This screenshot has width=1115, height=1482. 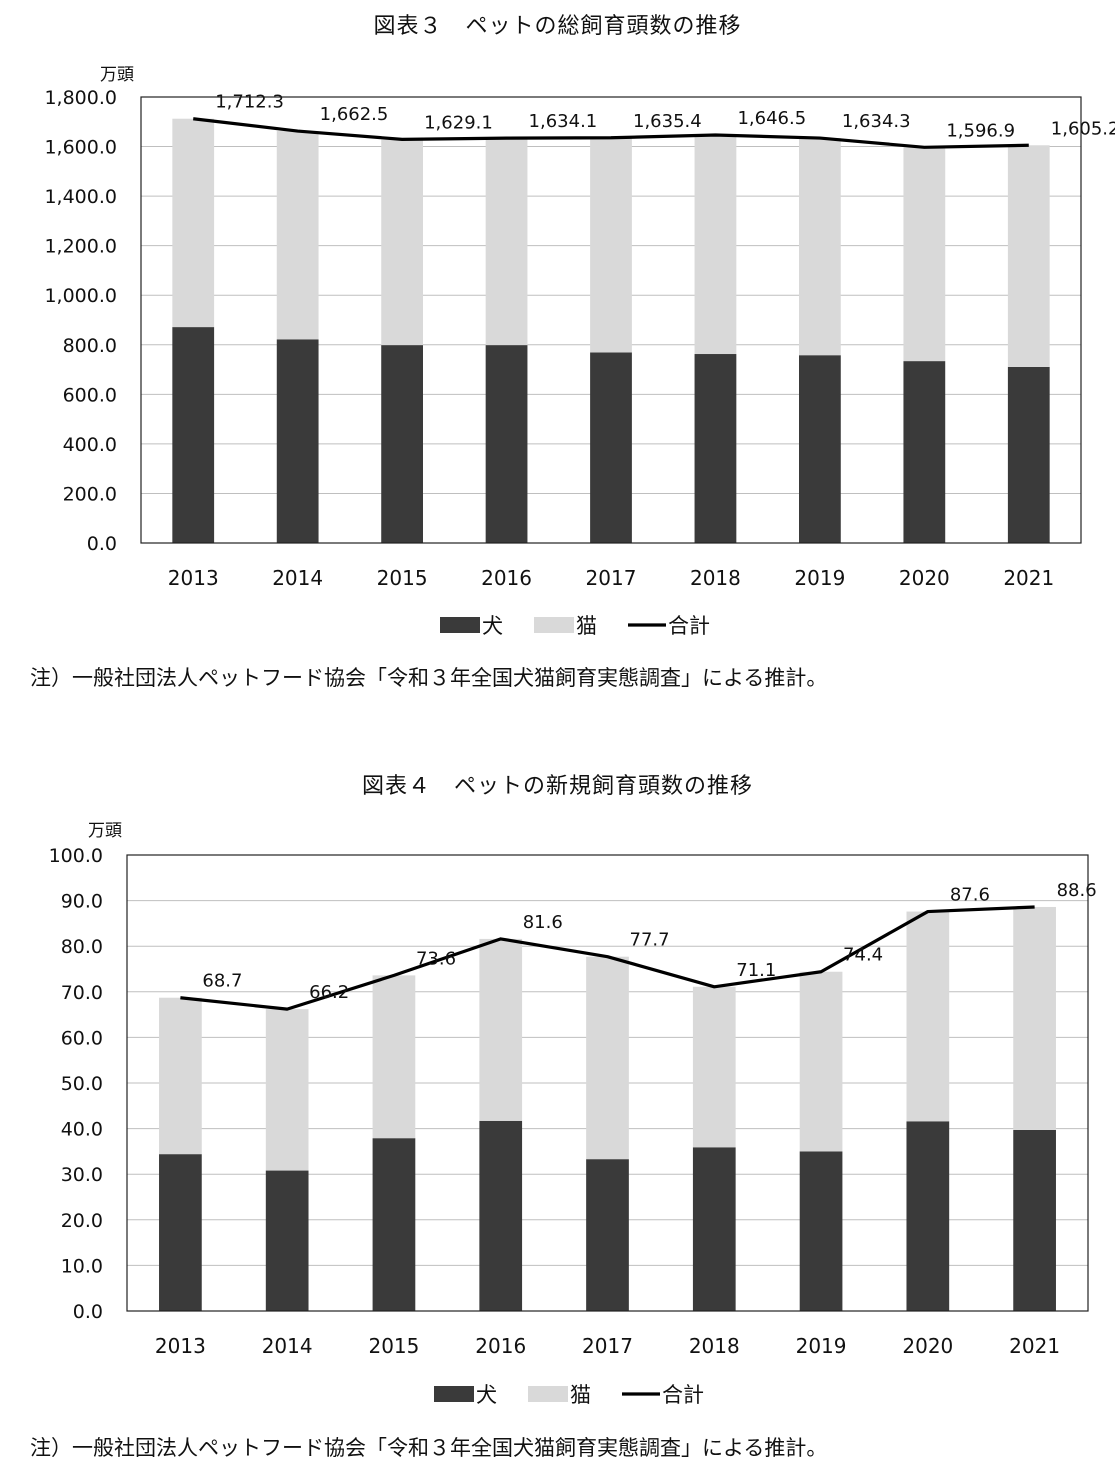 What do you see at coordinates (980, 130) in the screenshot?
I see `total-data-label: 1,596.9` at bounding box center [980, 130].